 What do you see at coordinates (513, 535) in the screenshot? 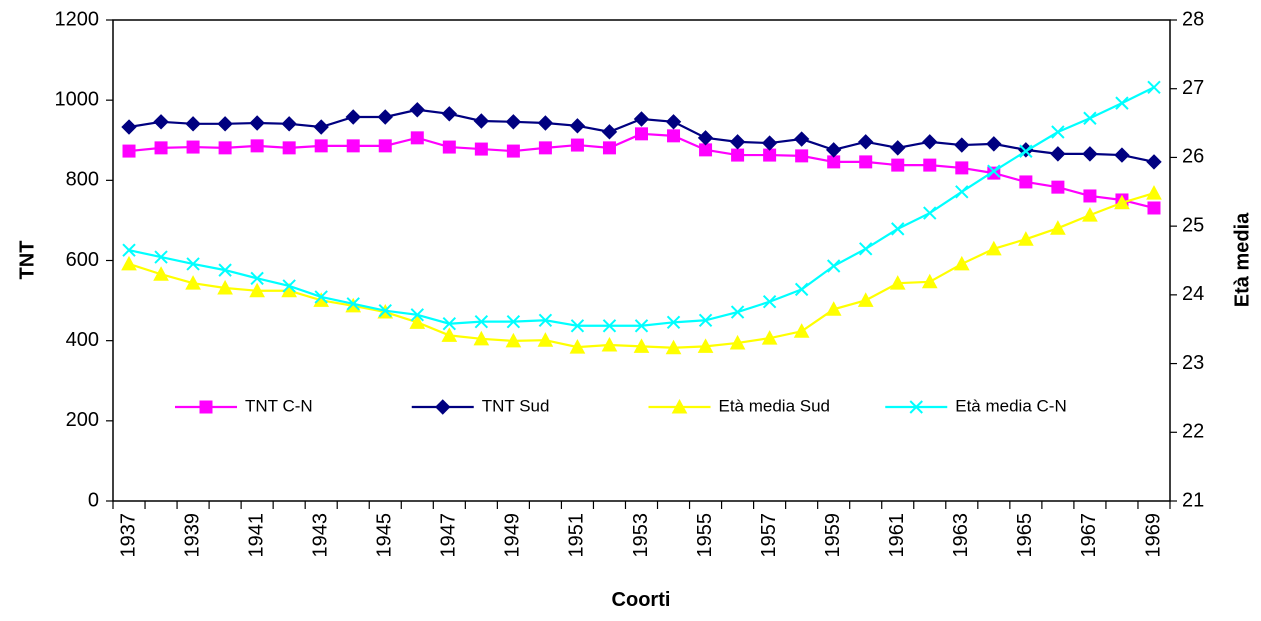
I see `x-tick-label: 1949` at bounding box center [513, 535].